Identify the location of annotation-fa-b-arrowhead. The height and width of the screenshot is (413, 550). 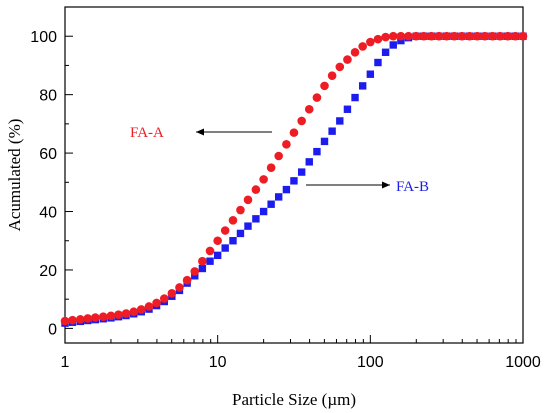
(386, 185).